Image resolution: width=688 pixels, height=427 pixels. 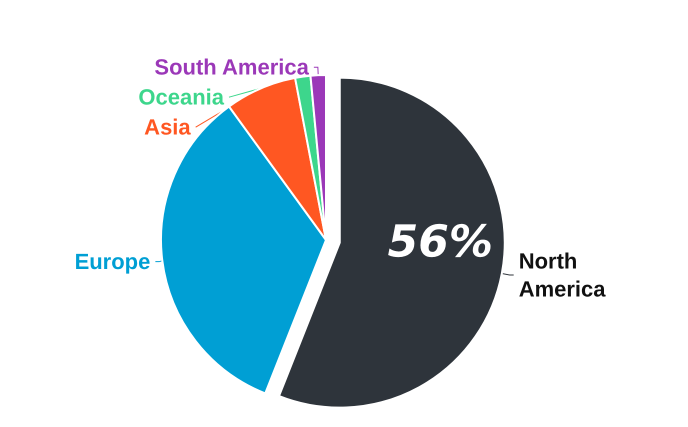 I want to click on slice-label: Europe, so click(x=112, y=261).